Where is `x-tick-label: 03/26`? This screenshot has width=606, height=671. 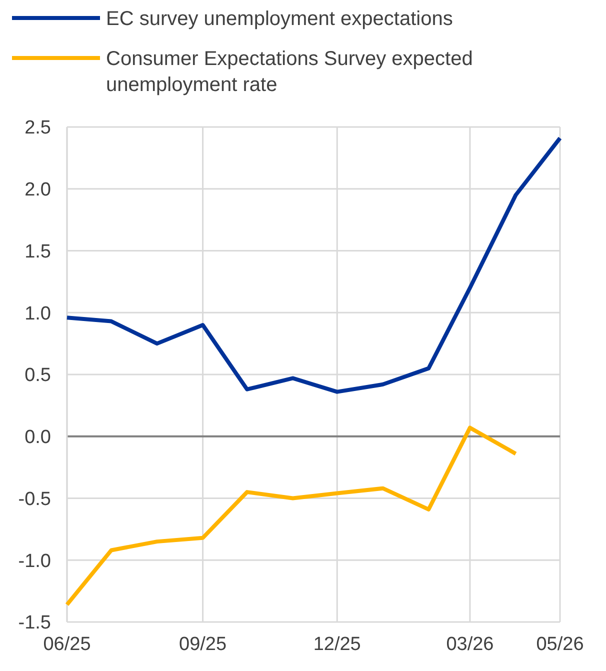
x-tick-label: 03/26 is located at coordinates (470, 644).